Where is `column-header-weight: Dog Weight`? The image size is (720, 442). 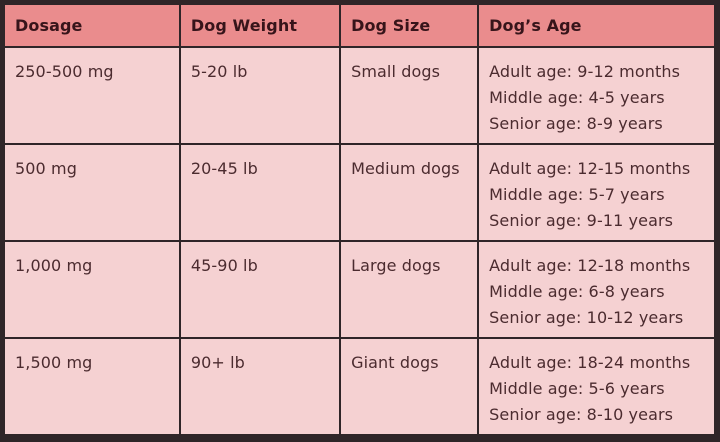 column-header-weight: Dog Weight is located at coordinates (260, 24).